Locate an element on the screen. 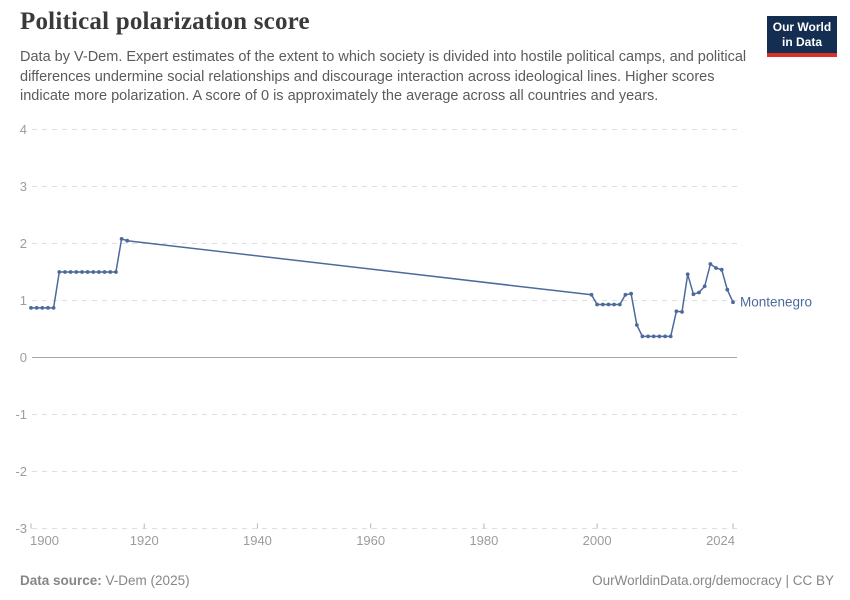  owid-logo: Our World in Data is located at coordinates (802, 37).